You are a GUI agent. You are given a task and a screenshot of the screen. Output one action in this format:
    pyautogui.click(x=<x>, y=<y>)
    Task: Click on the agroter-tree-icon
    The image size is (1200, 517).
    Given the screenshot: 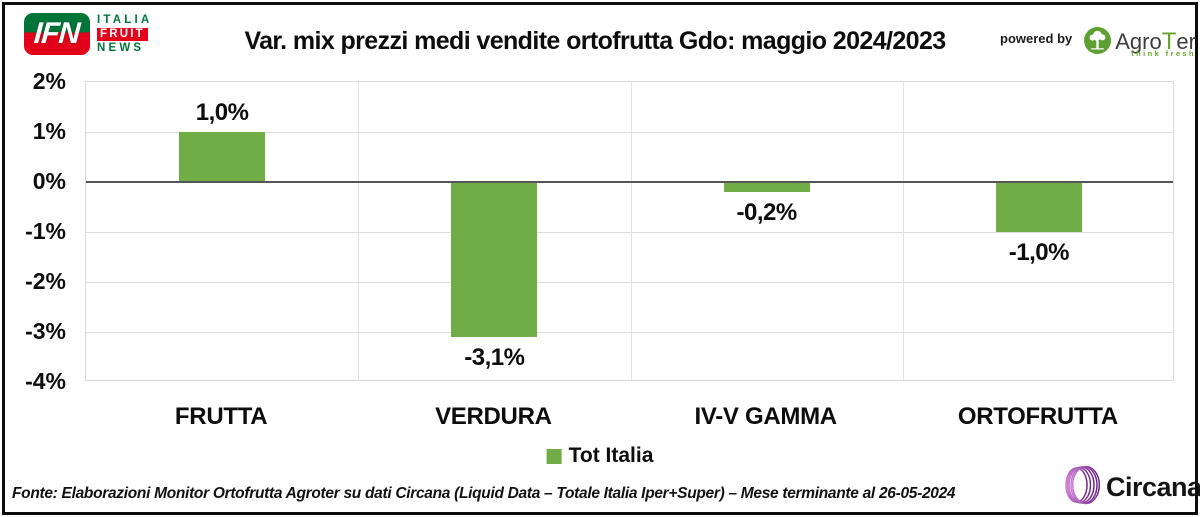 What is the action you would take?
    pyautogui.click(x=1098, y=43)
    